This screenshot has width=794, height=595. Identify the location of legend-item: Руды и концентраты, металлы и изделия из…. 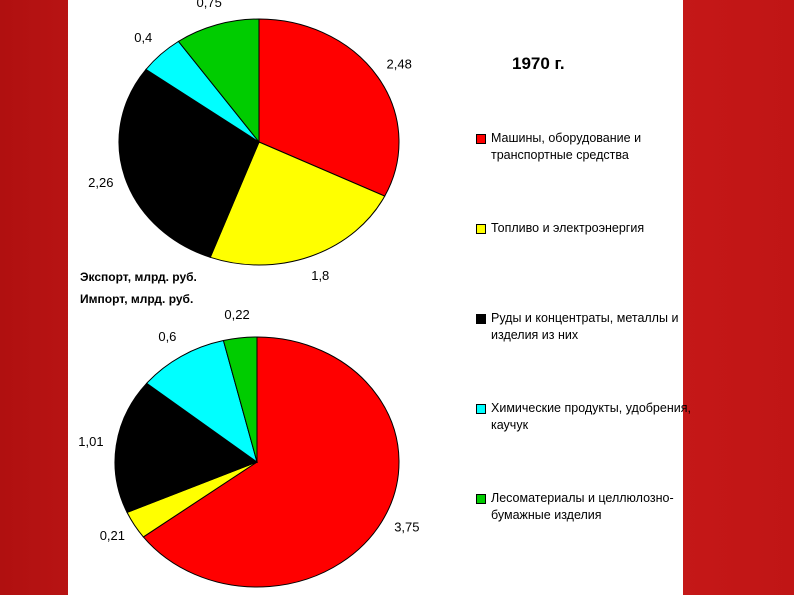
(588, 327).